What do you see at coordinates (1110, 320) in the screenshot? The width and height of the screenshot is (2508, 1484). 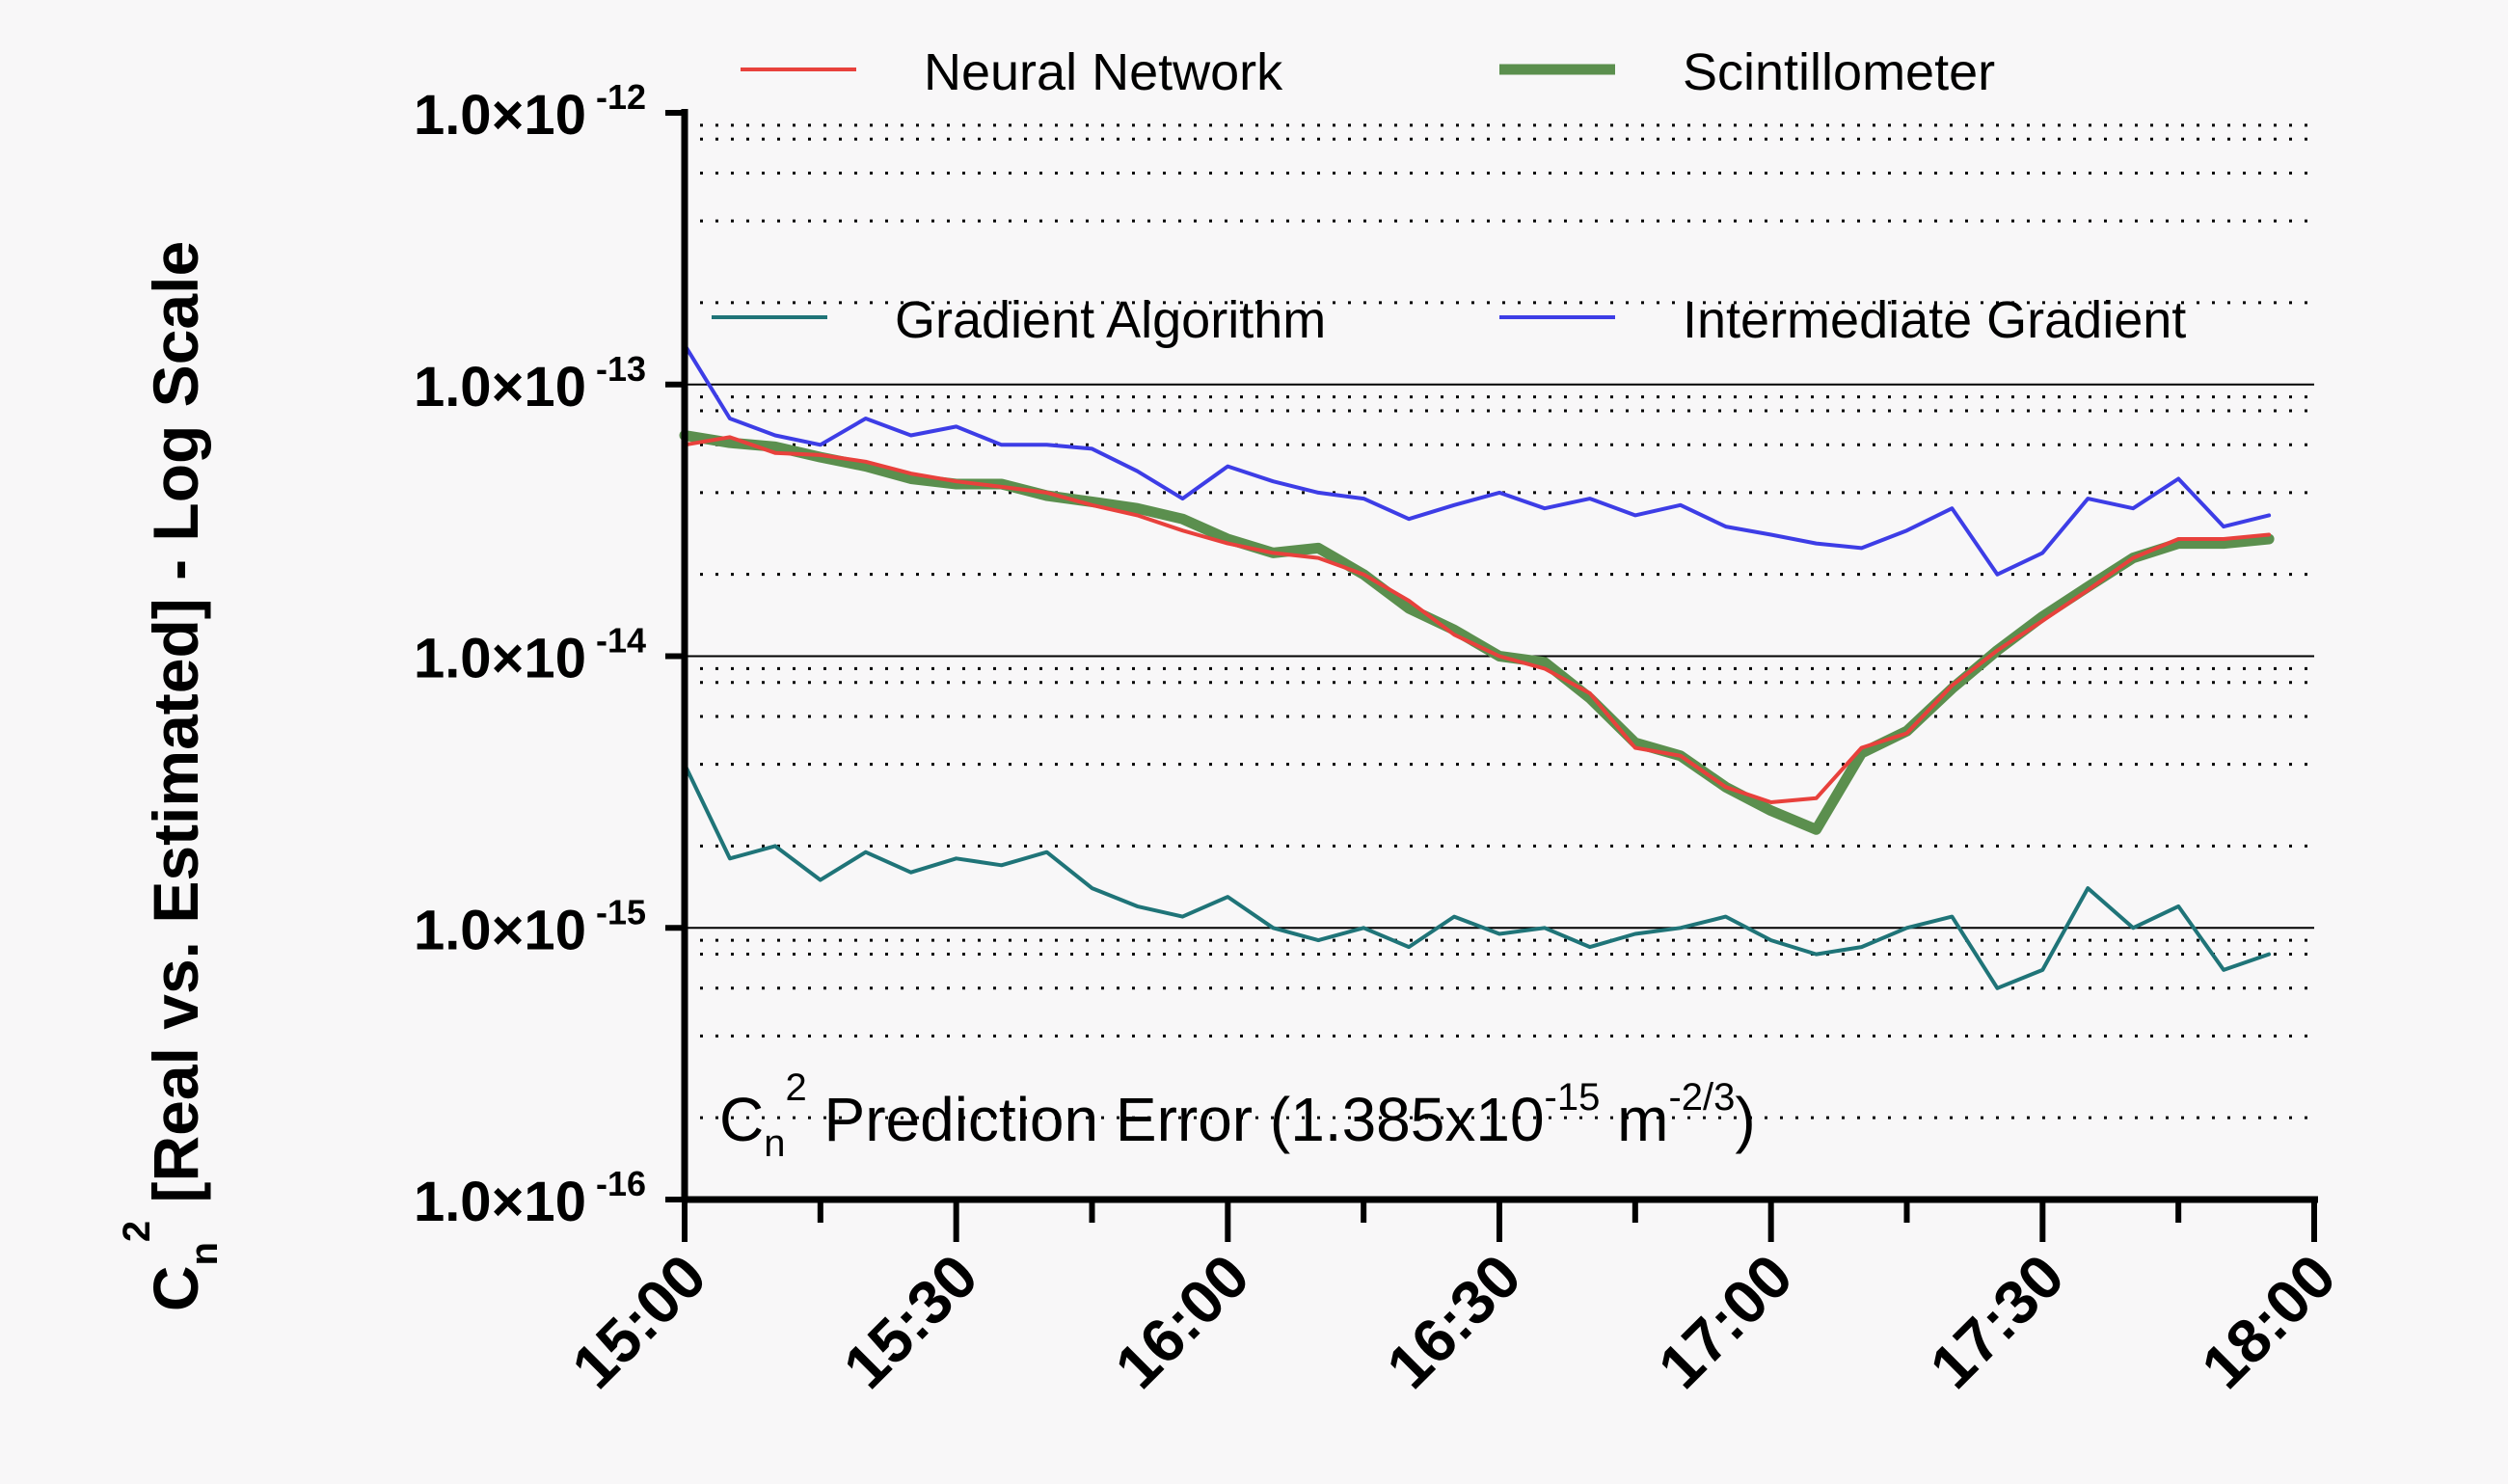 I see `legend-label: Gradient Algorithm` at bounding box center [1110, 320].